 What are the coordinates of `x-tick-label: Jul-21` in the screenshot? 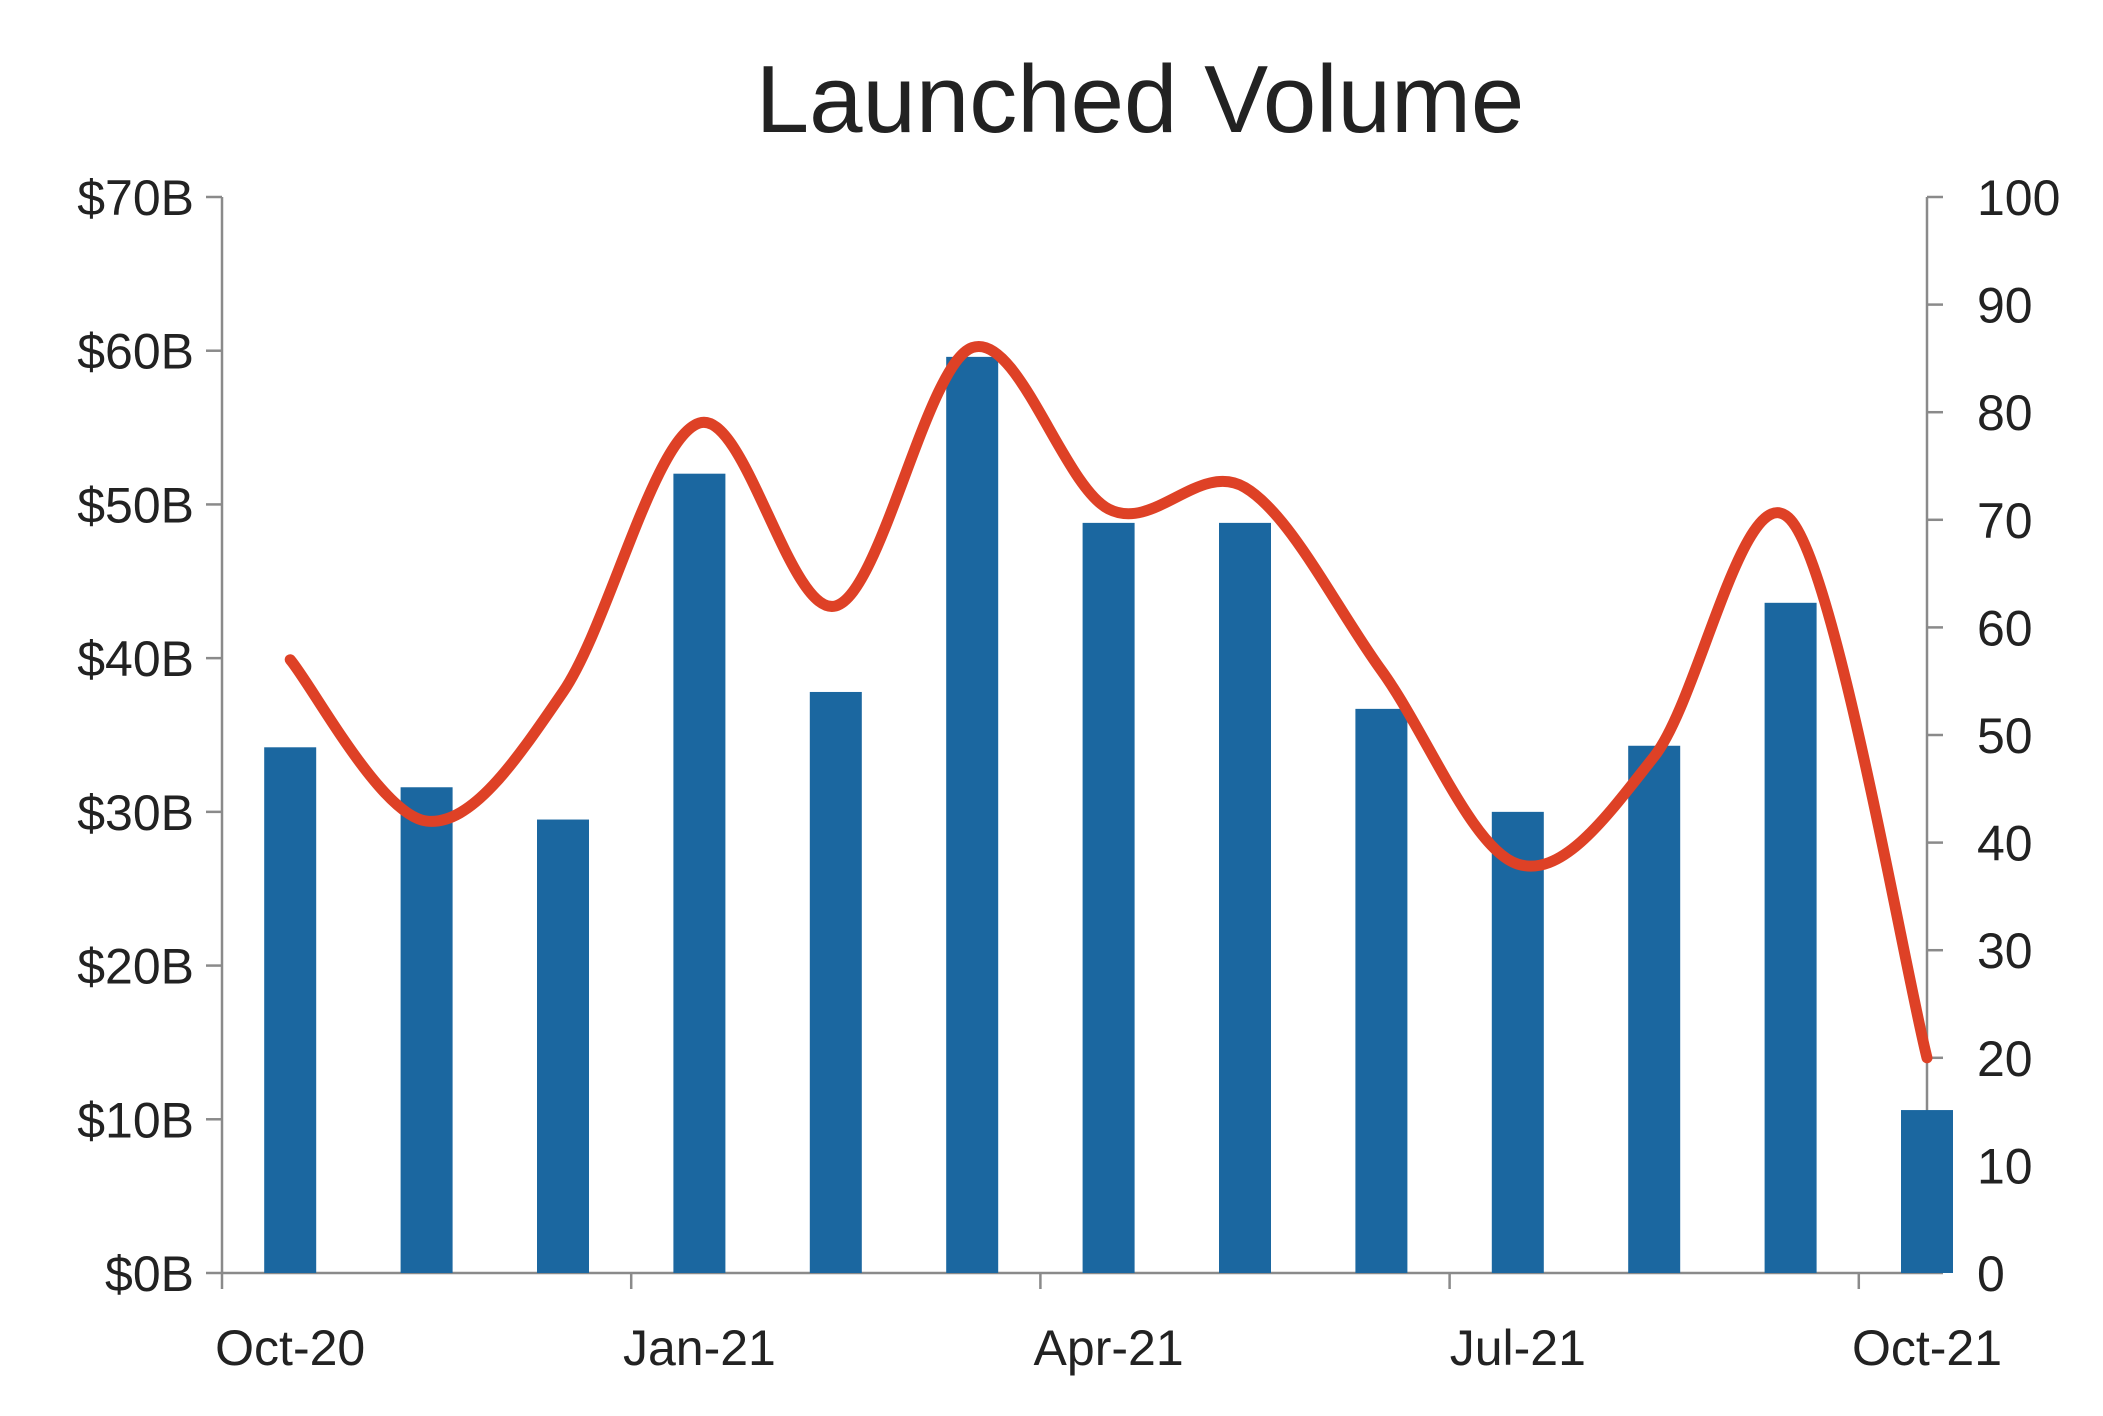 It's located at (1518, 1348).